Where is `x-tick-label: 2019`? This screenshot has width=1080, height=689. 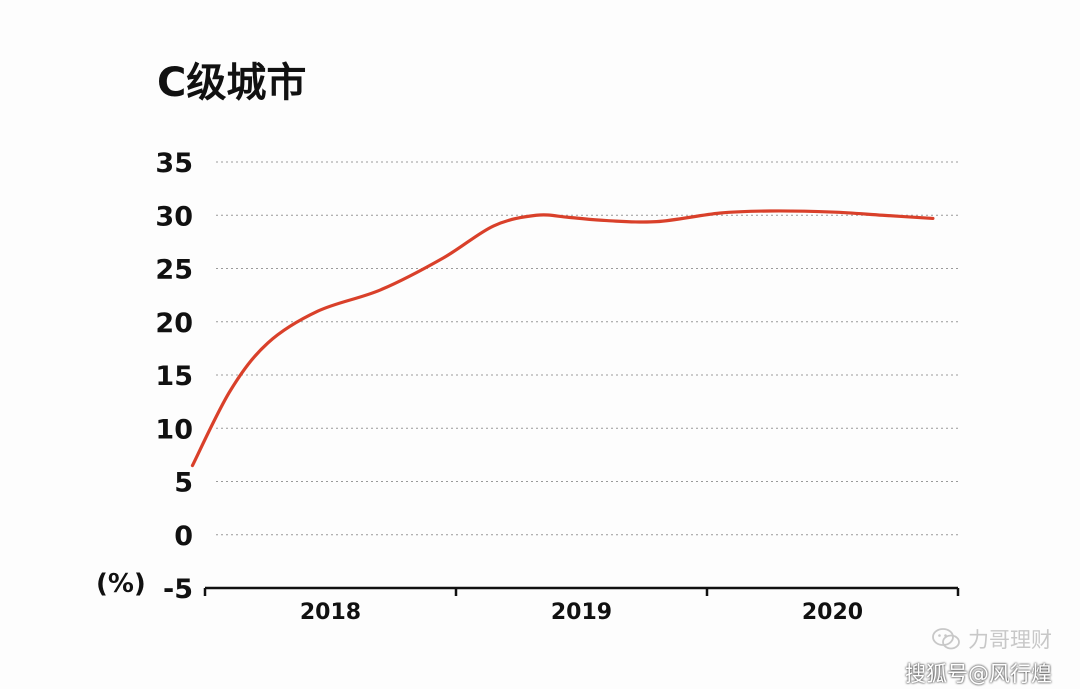 x-tick-label: 2019 is located at coordinates (581, 612).